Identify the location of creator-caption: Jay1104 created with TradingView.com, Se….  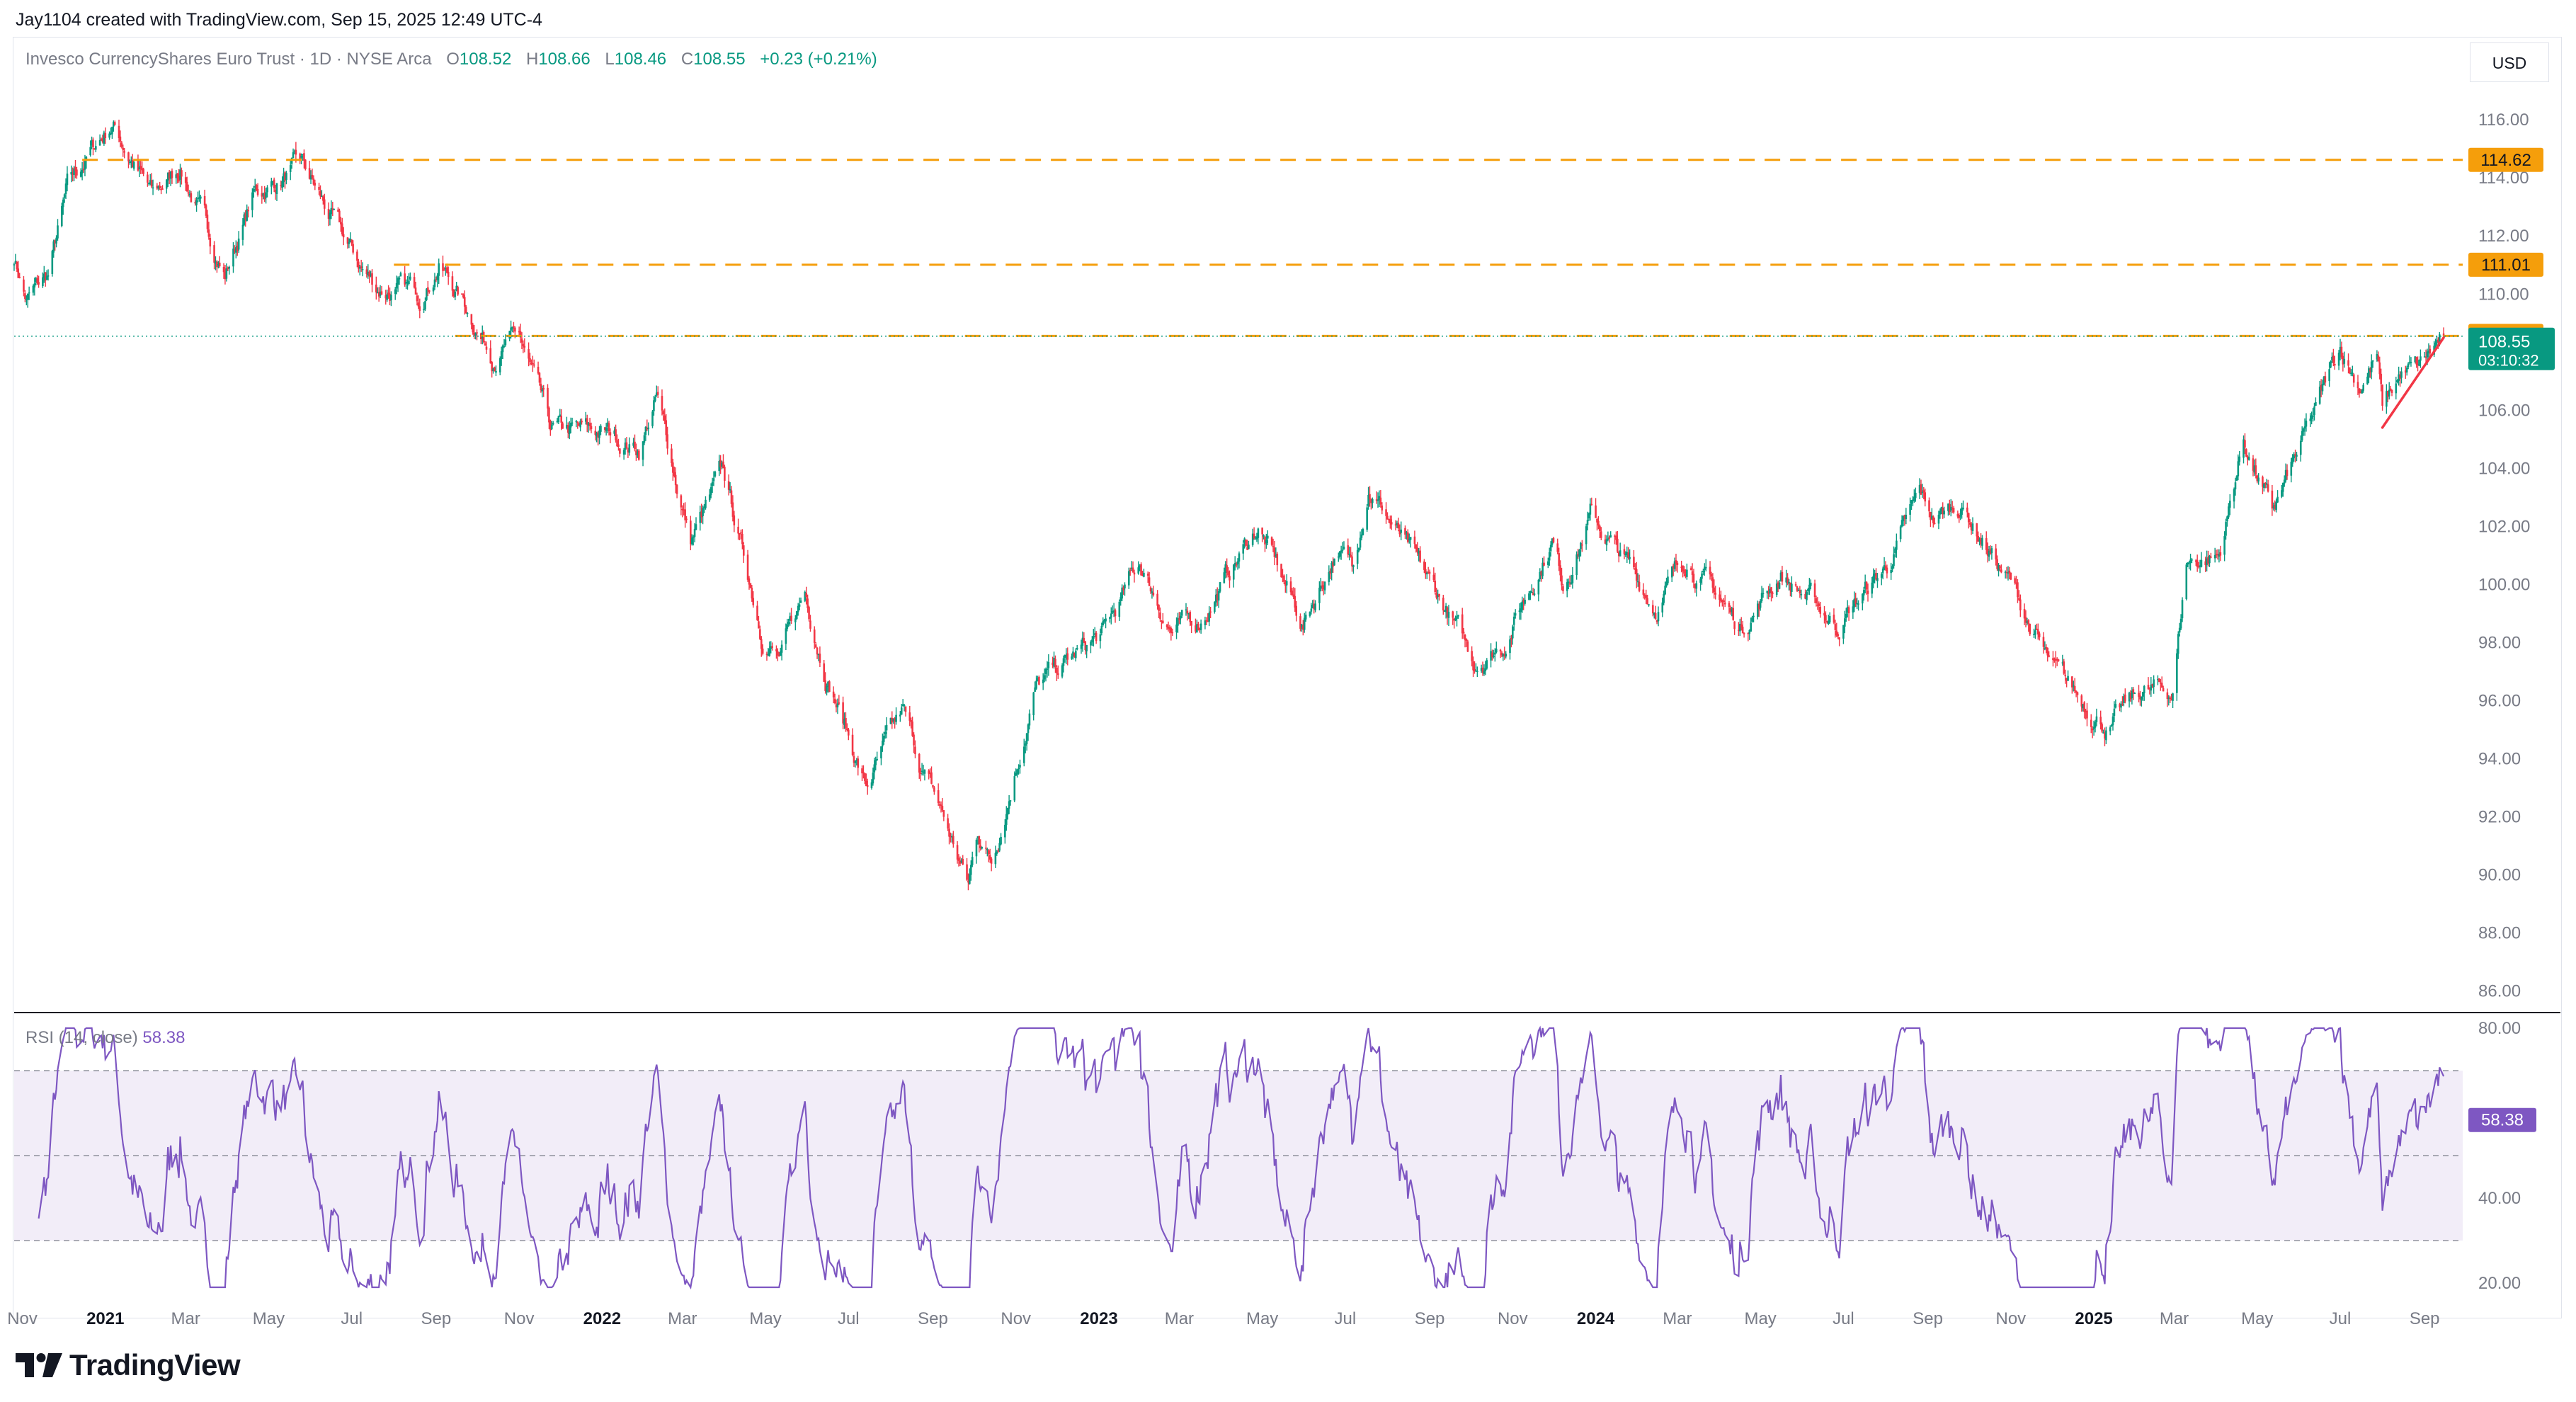
(279, 20).